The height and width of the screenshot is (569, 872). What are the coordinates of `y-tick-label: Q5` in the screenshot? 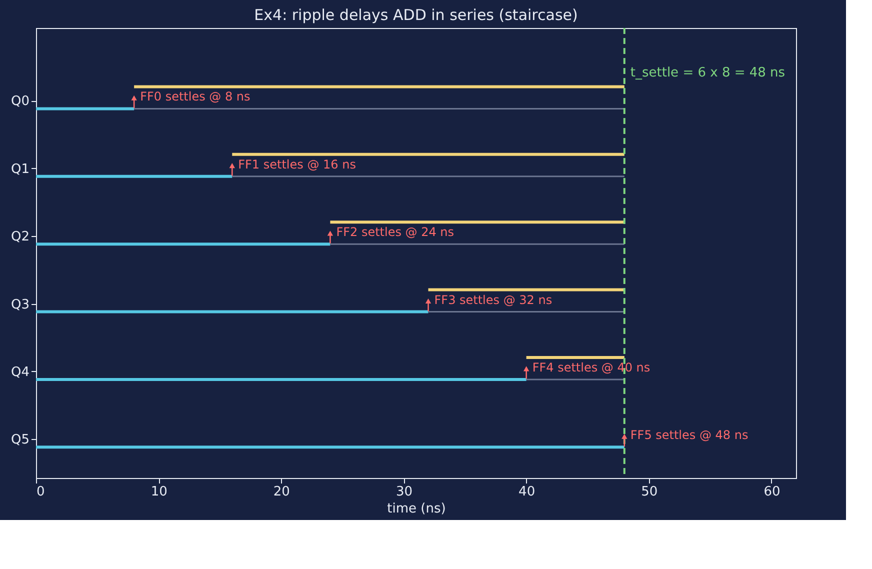 It's located at (20, 440).